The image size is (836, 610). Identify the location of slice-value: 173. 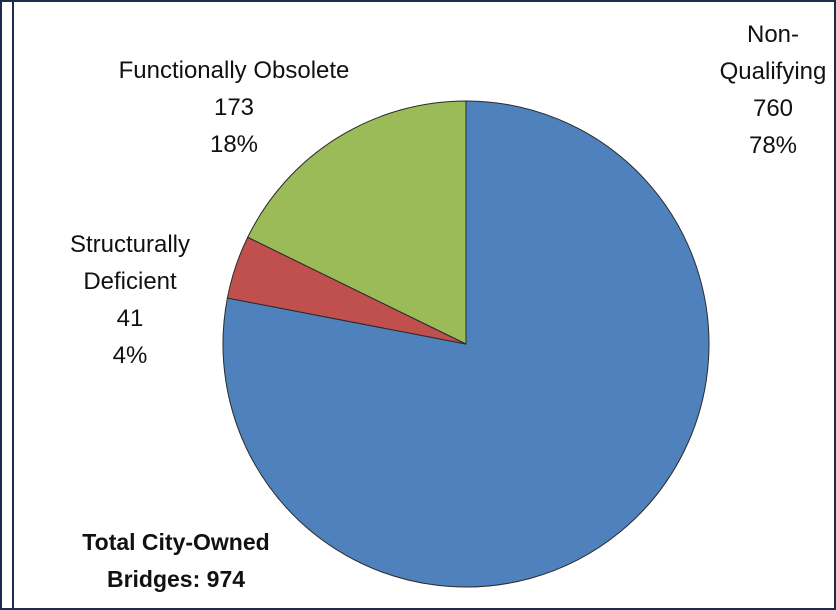
(234, 107).